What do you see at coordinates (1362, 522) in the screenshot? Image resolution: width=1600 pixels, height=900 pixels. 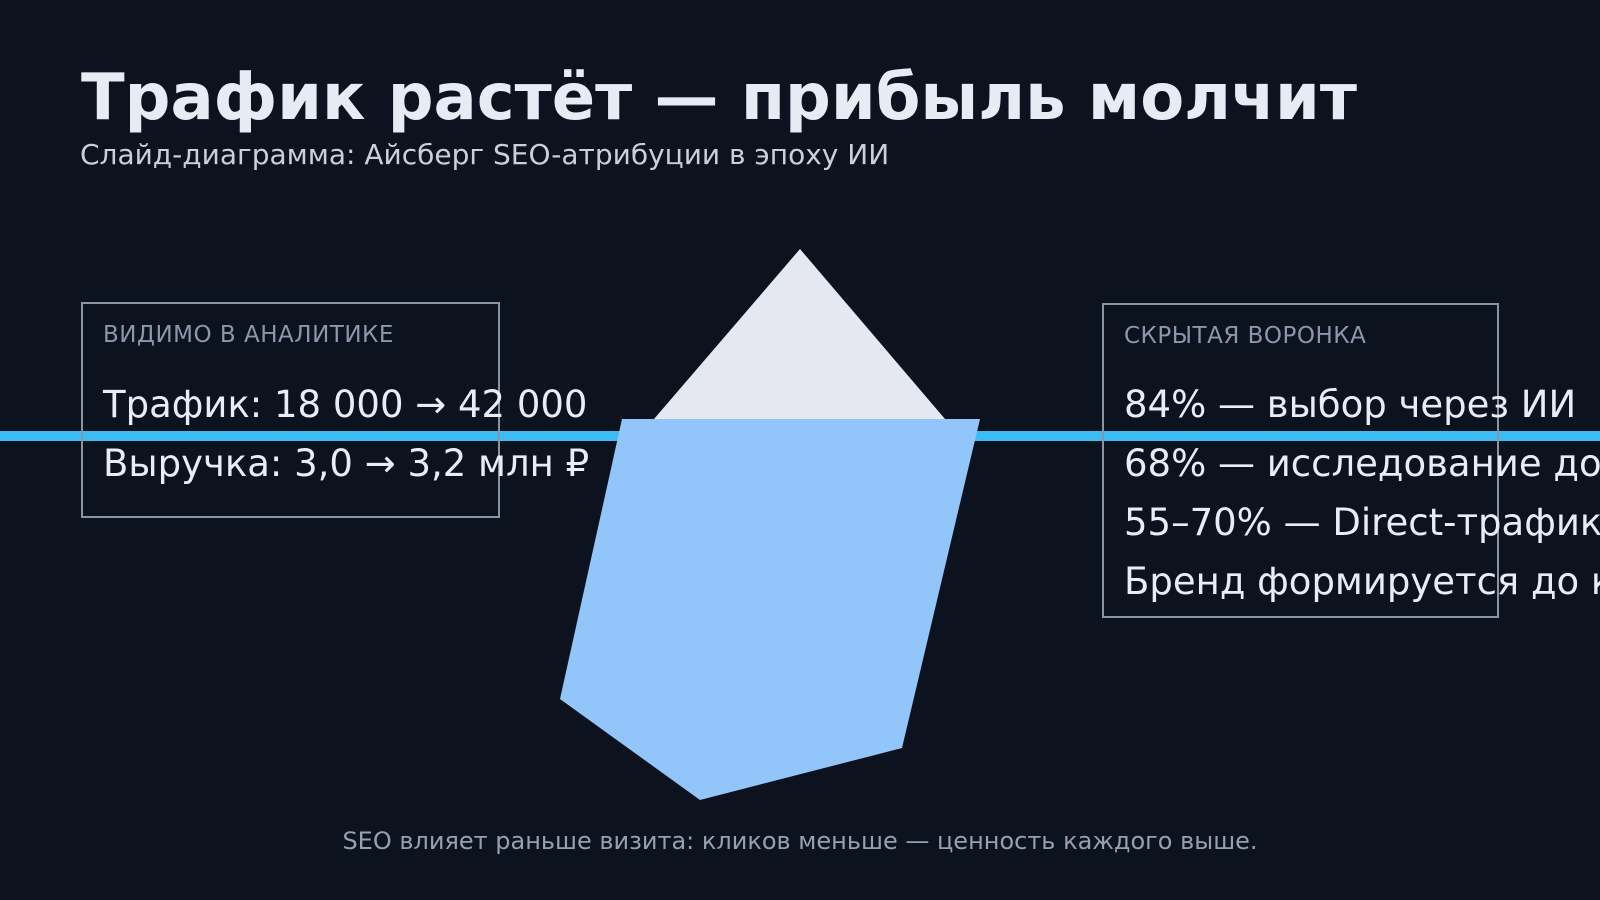 I see `panel-right-line-direct-traffic: 55–70% — Direct-трафик` at bounding box center [1362, 522].